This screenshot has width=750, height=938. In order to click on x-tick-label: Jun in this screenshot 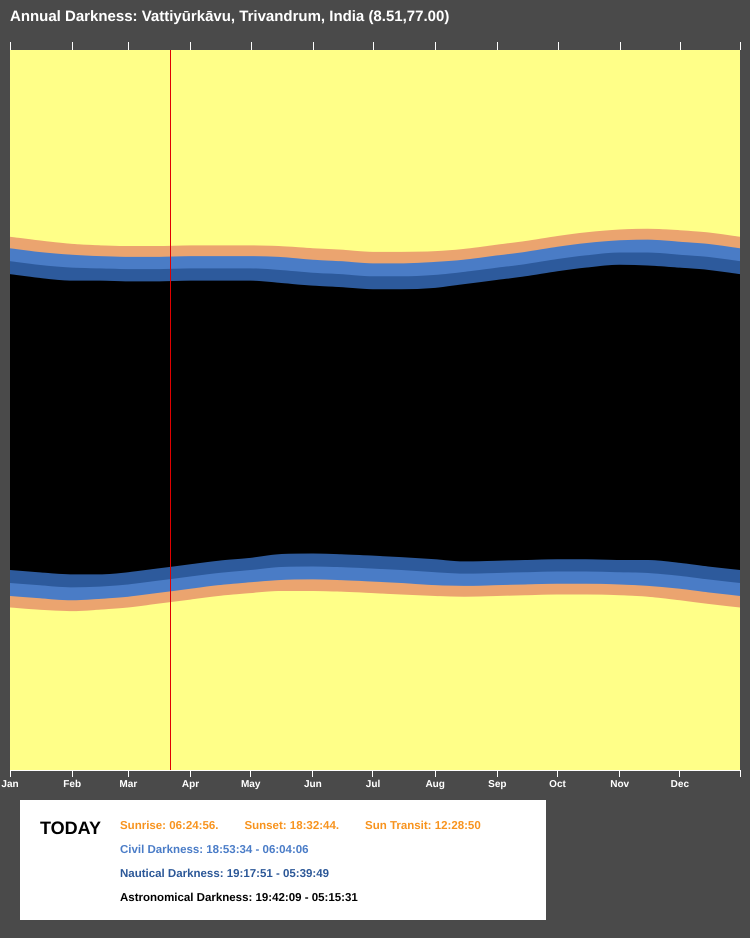, I will do `click(313, 784)`.